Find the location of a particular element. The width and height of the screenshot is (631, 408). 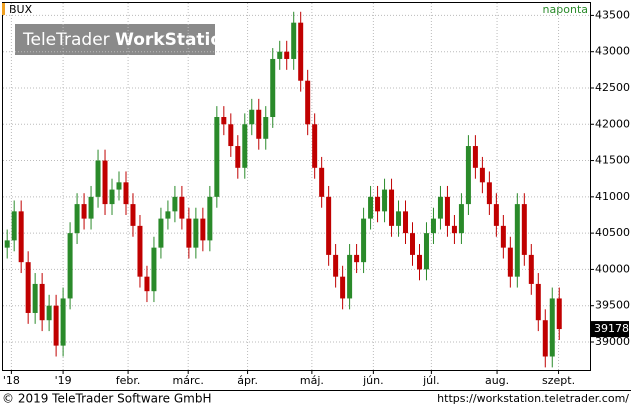

logo-light: TeleTrader is located at coordinates (66, 40).